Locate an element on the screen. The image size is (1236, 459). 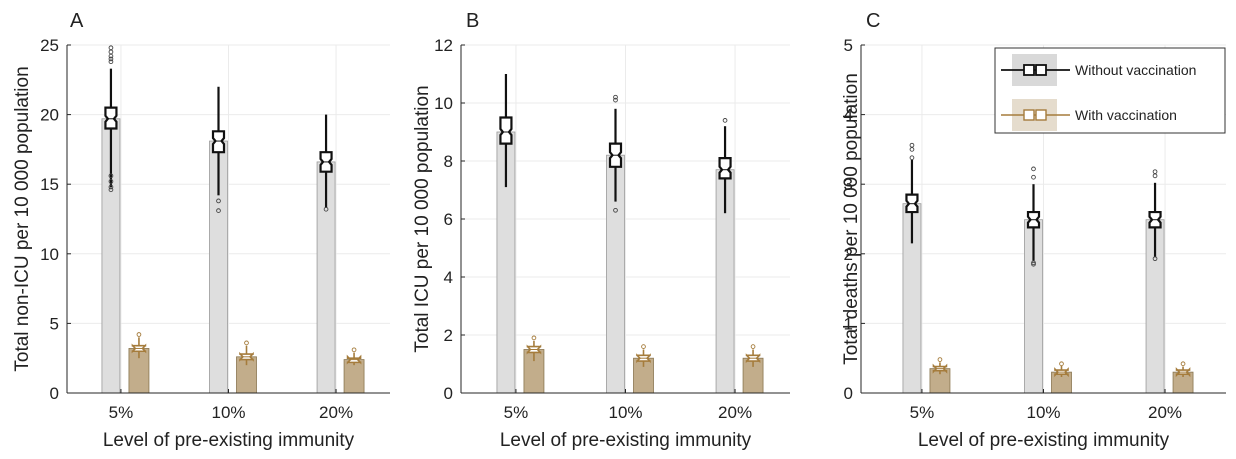
panel-label: A is located at coordinates (77, 21).